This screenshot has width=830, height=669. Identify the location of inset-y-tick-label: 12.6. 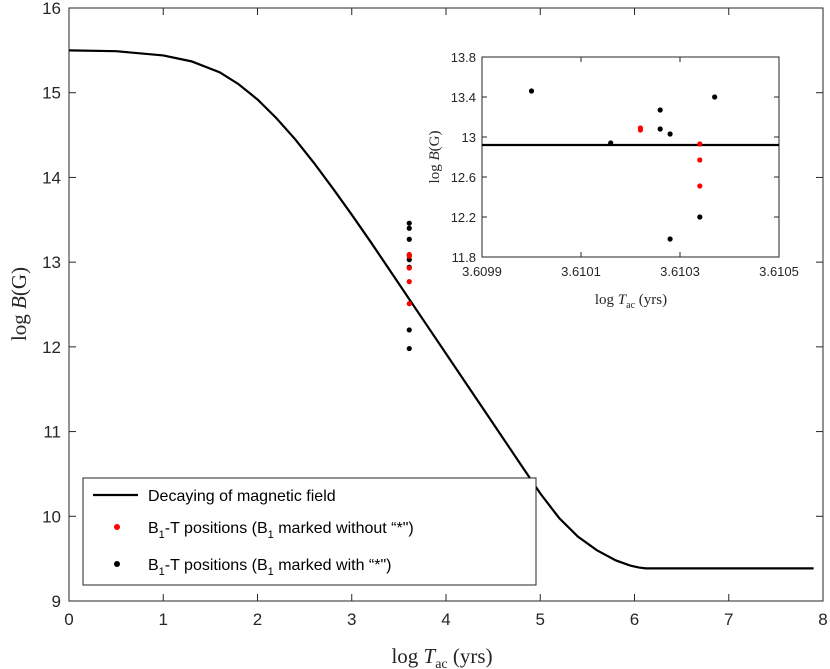
(463, 177).